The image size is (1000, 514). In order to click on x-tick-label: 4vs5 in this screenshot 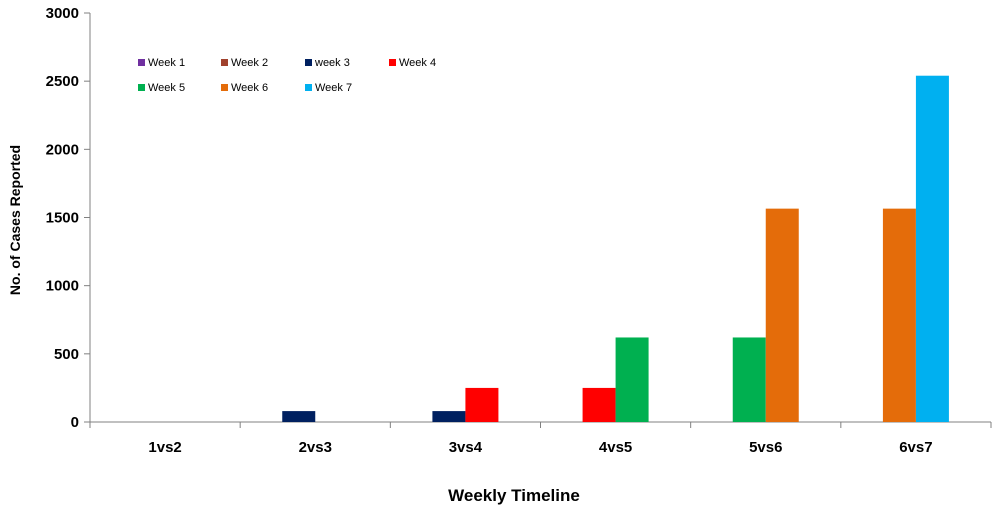, I will do `click(615, 447)`.